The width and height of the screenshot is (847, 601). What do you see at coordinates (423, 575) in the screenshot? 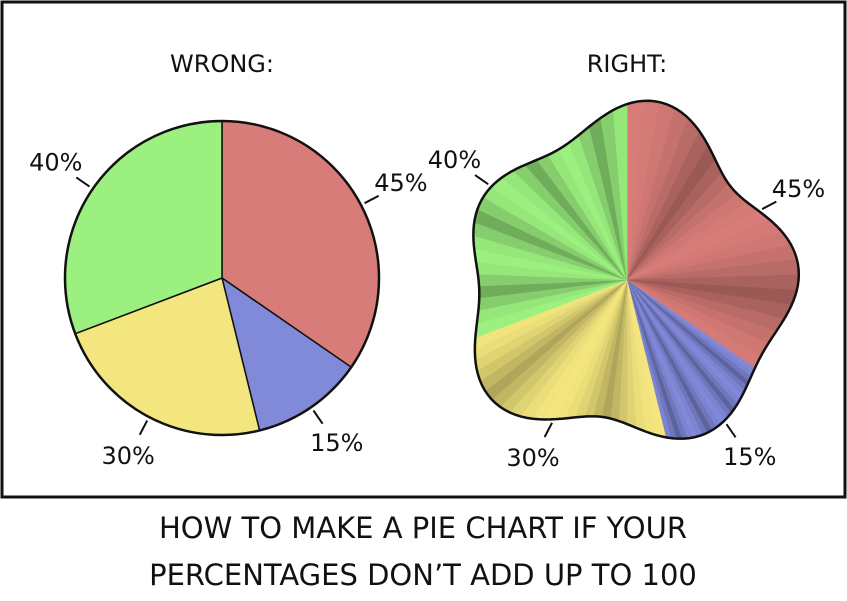
I see `caption-line: PERCENTAGES DON’T ADD UP TO 100` at bounding box center [423, 575].